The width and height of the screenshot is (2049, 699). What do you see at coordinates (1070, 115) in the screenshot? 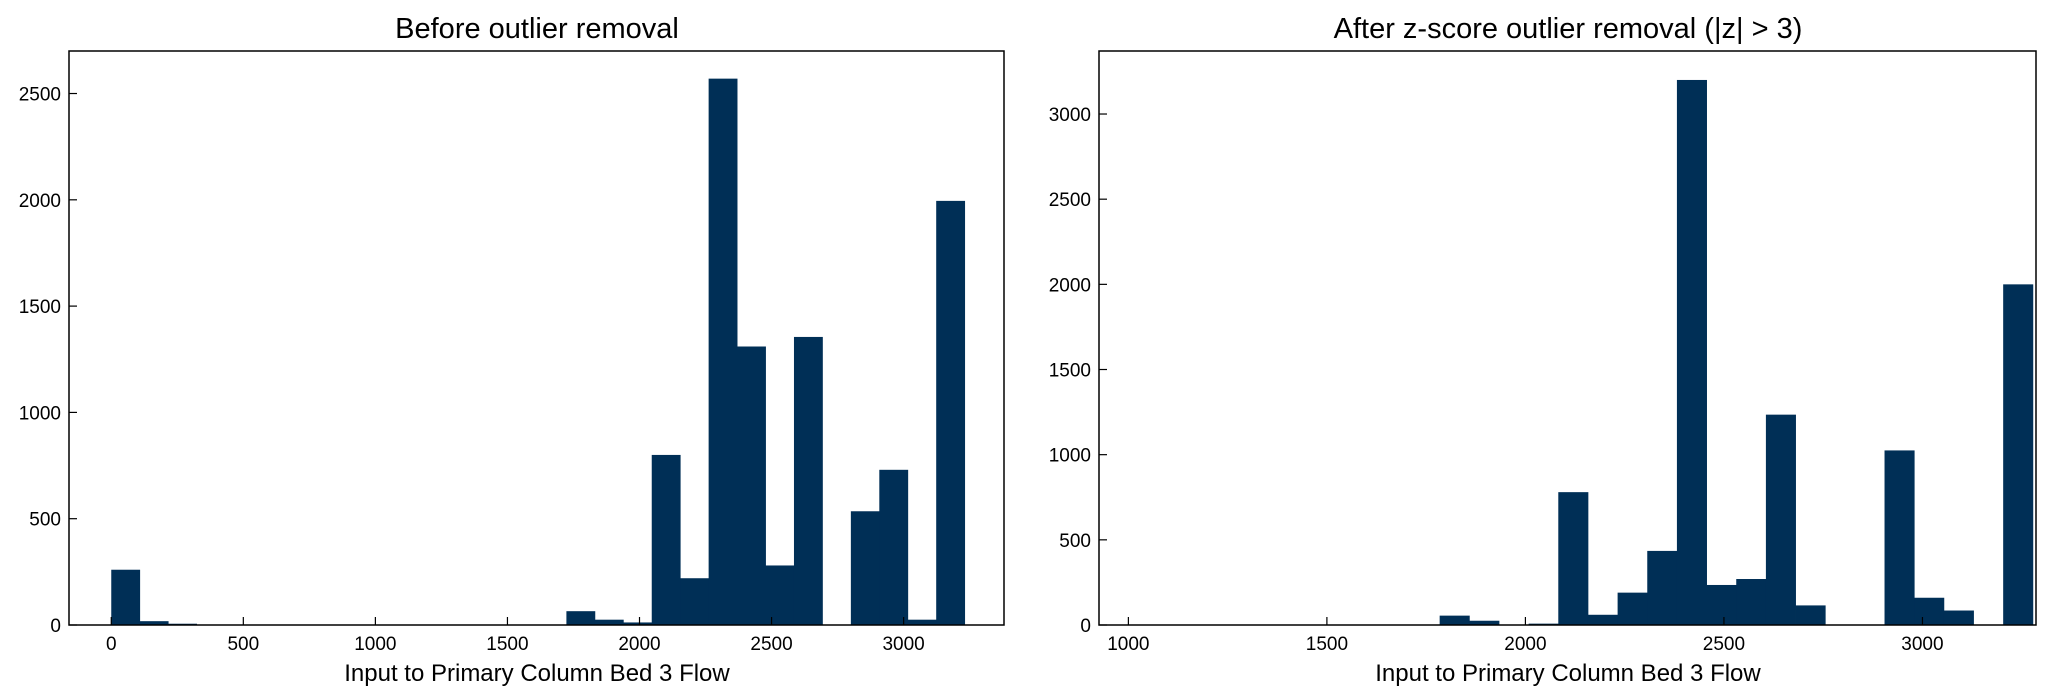
I see `y-tick-label: 3000` at bounding box center [1070, 115].